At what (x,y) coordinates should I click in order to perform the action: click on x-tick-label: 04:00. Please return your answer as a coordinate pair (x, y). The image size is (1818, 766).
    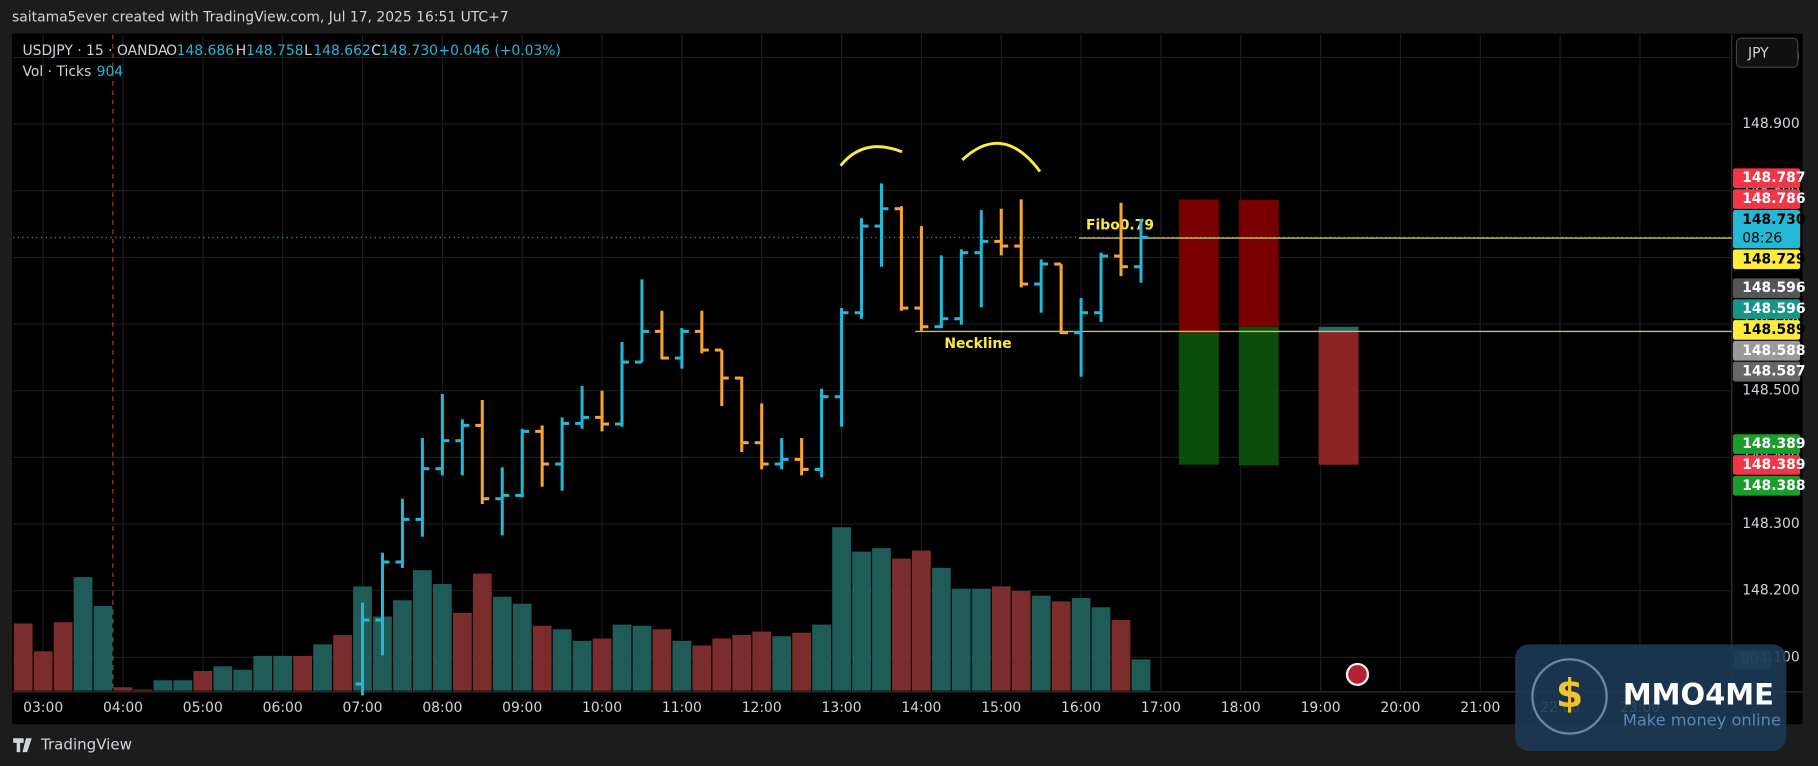
    Looking at the image, I should click on (123, 708).